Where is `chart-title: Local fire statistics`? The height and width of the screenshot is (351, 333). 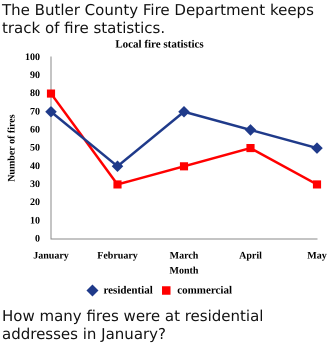
chart-title: Local fire statistics is located at coordinates (159, 44).